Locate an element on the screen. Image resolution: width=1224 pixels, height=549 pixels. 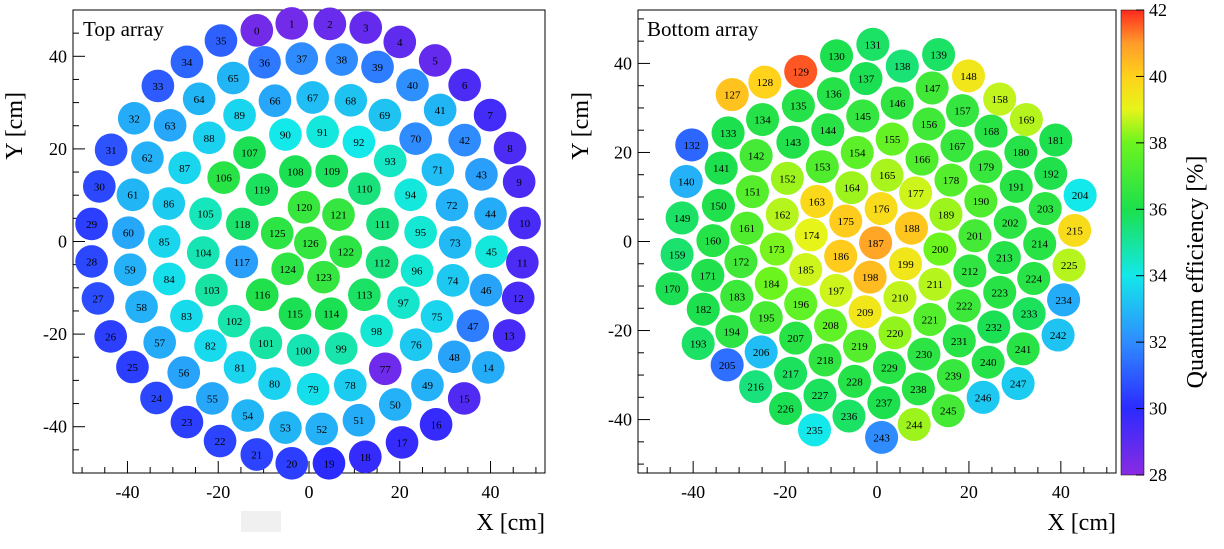
pmt-label: 3 is located at coordinates (366, 29).